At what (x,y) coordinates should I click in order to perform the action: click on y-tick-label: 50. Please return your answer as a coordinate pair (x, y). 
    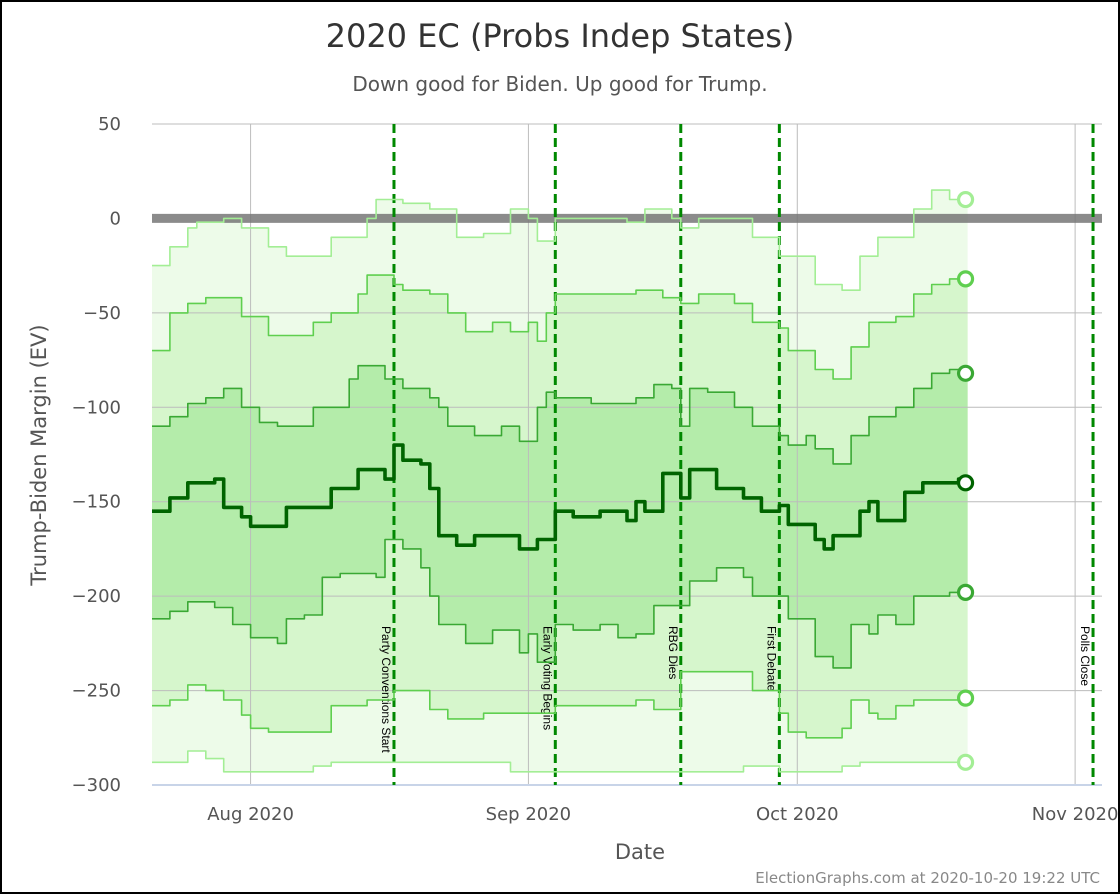
    Looking at the image, I should click on (109, 124).